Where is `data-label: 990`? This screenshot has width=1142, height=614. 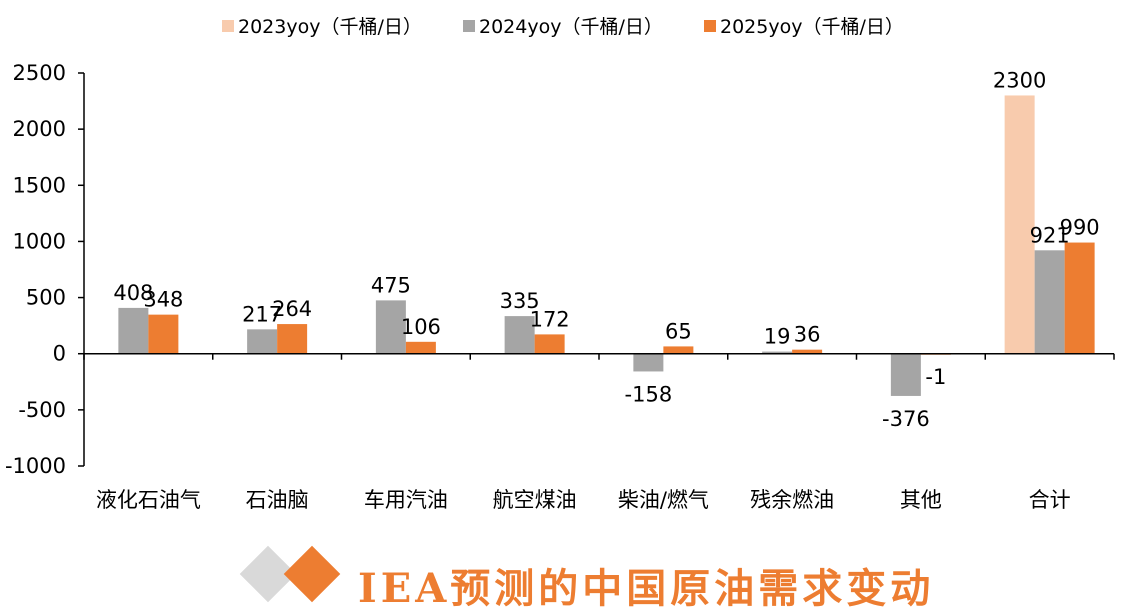 data-label: 990 is located at coordinates (1080, 228).